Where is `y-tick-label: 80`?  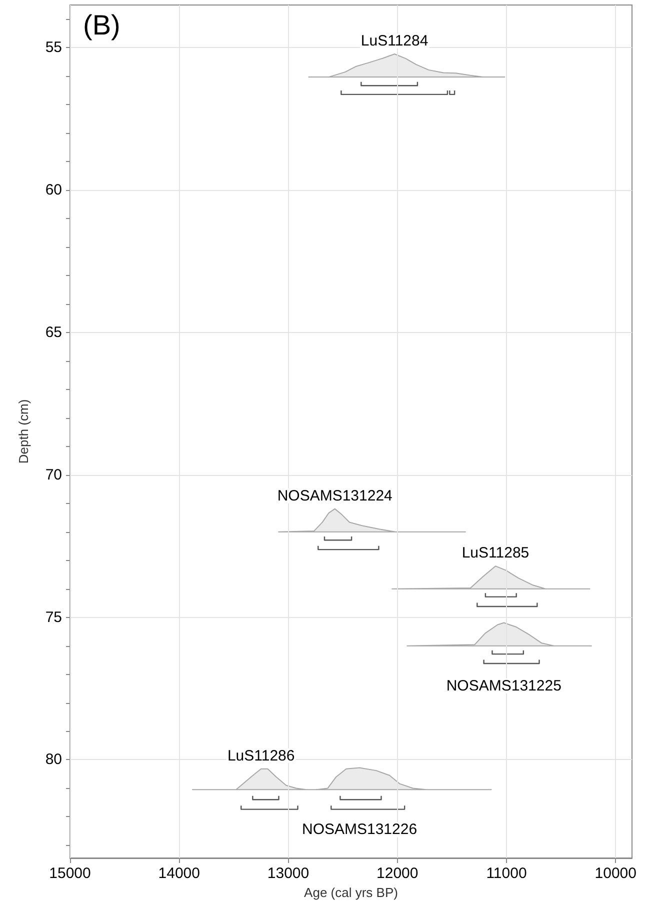 y-tick-label: 80 is located at coordinates (53, 759).